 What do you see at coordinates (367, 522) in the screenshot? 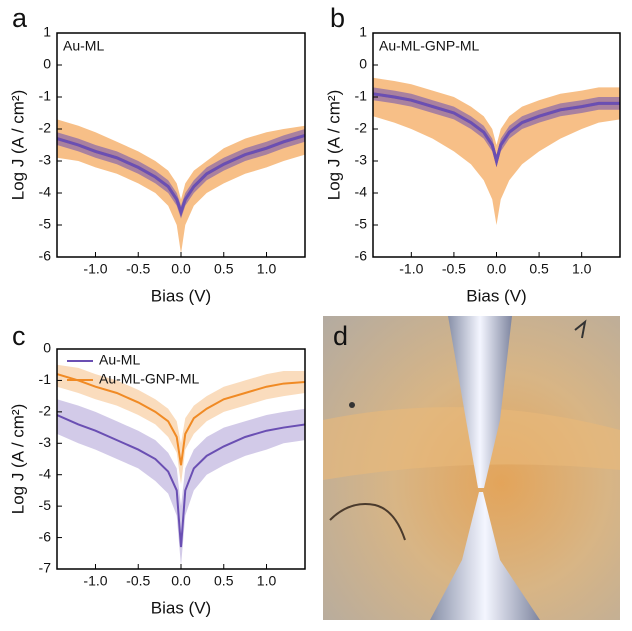
I see `photo-fiber` at bounding box center [367, 522].